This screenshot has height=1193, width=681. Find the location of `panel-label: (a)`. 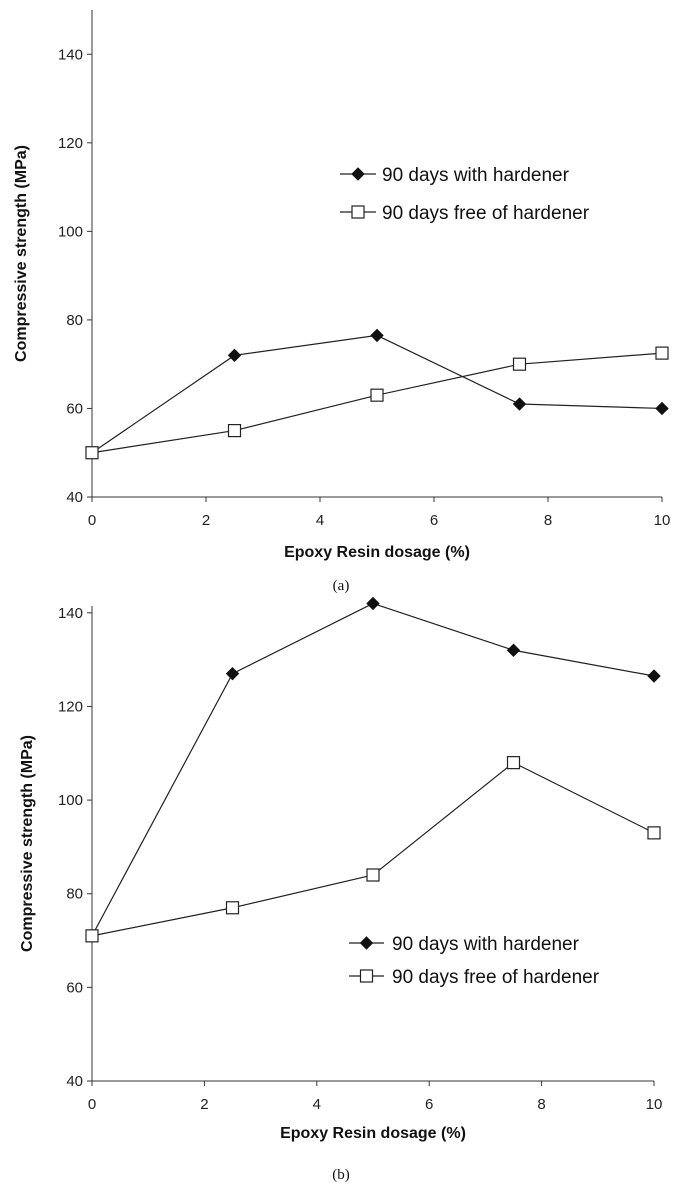

panel-label: (a) is located at coordinates (341, 586).